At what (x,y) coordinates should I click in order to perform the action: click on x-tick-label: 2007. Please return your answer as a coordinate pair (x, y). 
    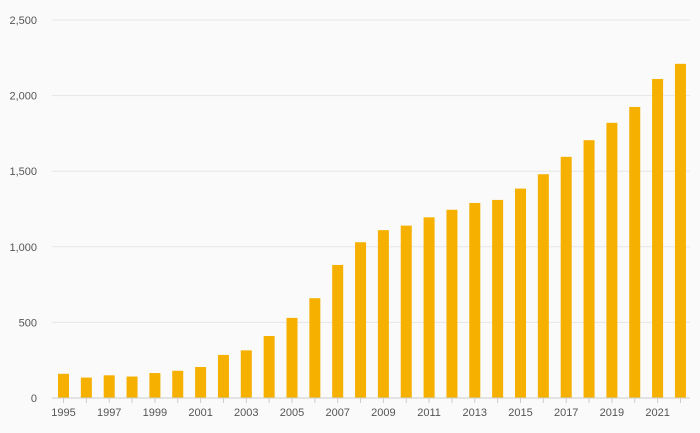
    Looking at the image, I should click on (337, 413).